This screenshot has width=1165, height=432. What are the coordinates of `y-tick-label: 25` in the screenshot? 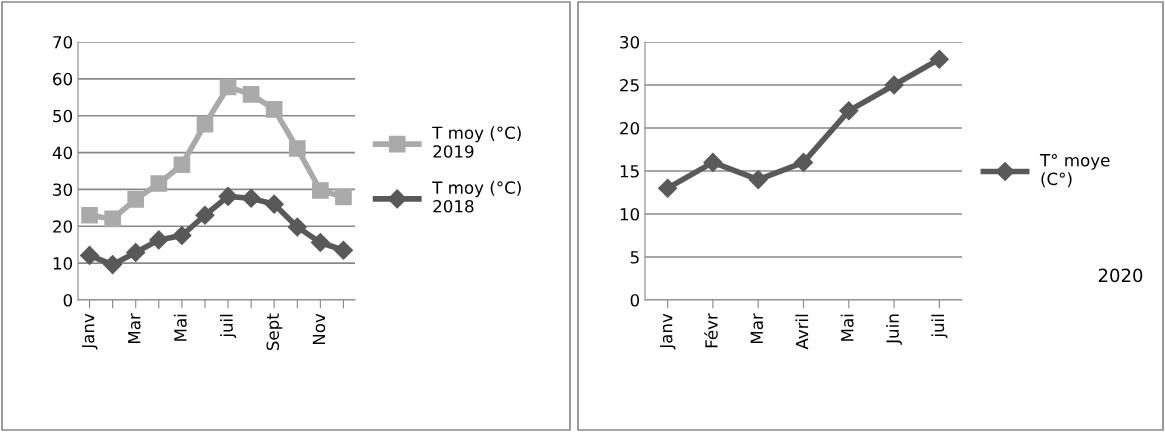 It's located at (629, 85).